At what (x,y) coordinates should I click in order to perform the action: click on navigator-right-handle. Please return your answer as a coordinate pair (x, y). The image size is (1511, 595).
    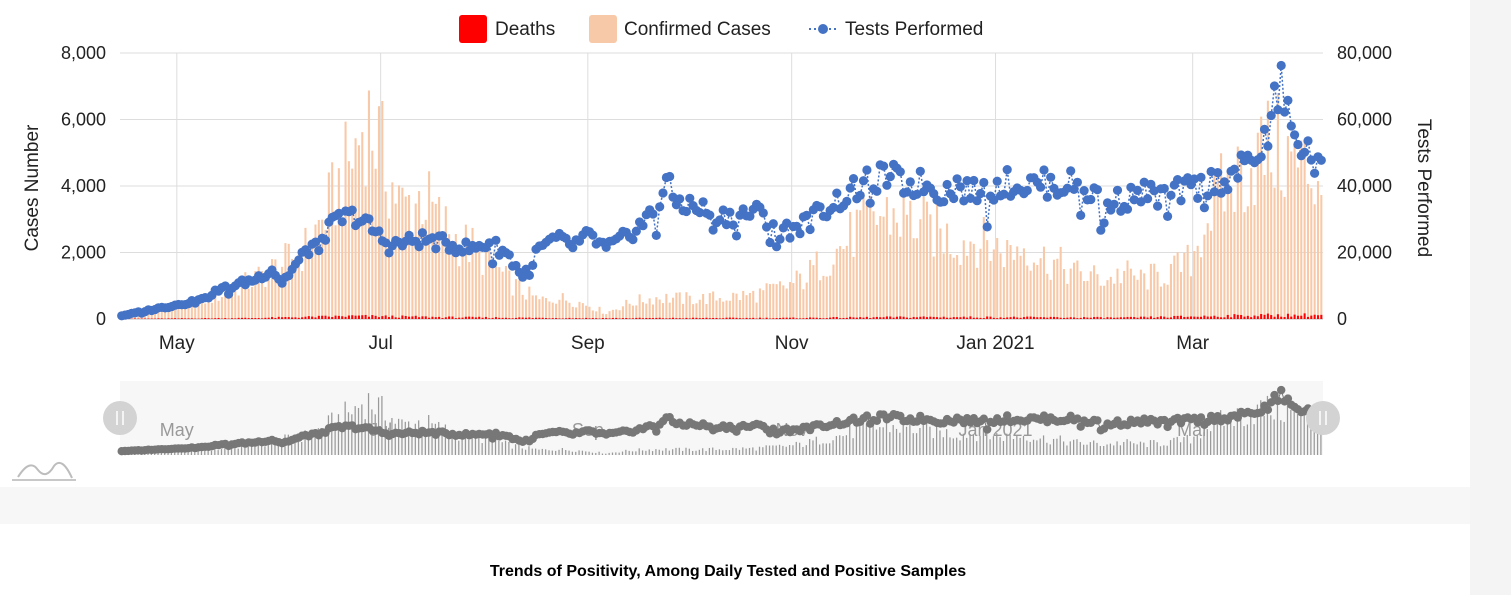
    Looking at the image, I should click on (1323, 418).